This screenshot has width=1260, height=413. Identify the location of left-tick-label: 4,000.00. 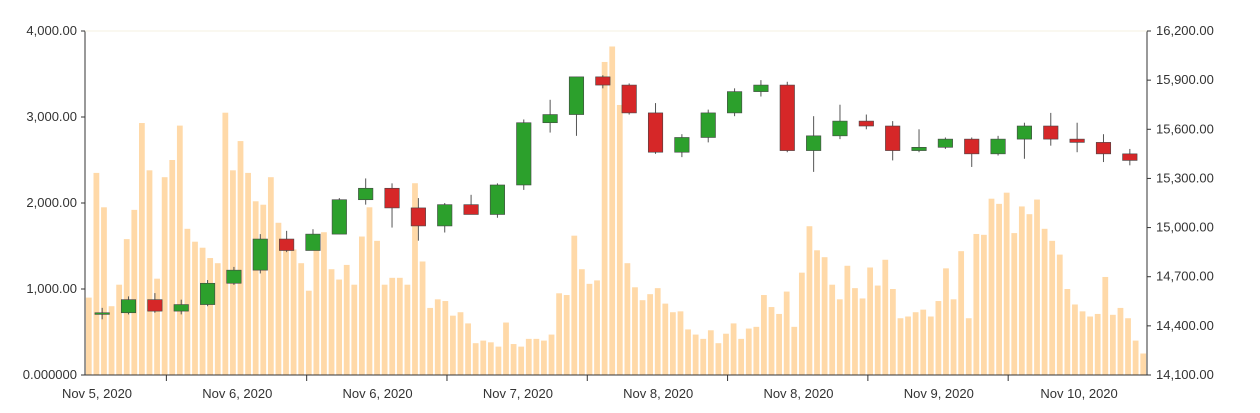
(51, 30).